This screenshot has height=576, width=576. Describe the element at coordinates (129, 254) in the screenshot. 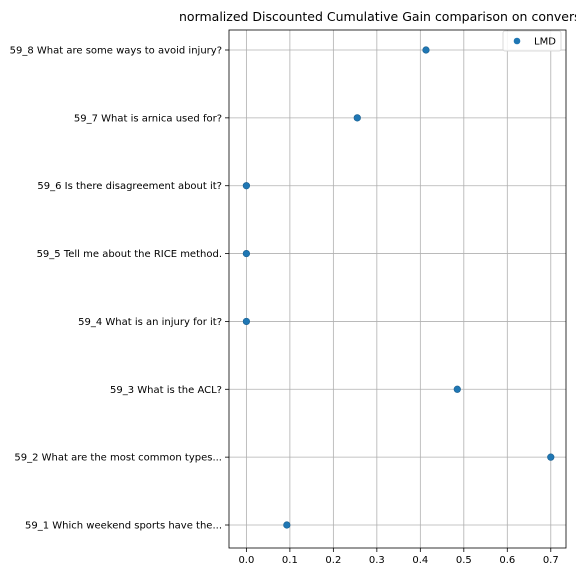

I see `y-tick-label: 59_5 Tell me about the RICE method.` at that location.